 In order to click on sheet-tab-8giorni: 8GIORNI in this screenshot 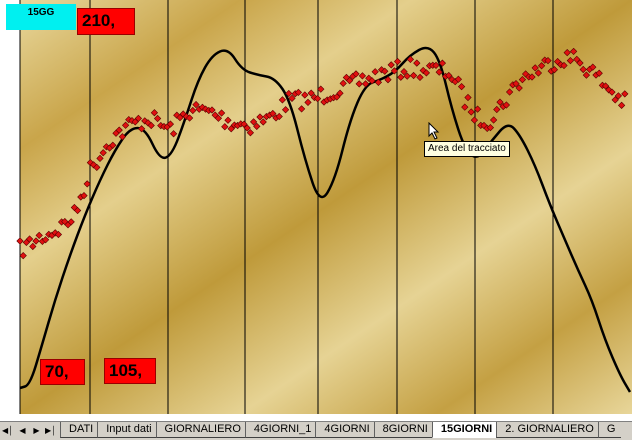, I will do `click(403, 430)`.